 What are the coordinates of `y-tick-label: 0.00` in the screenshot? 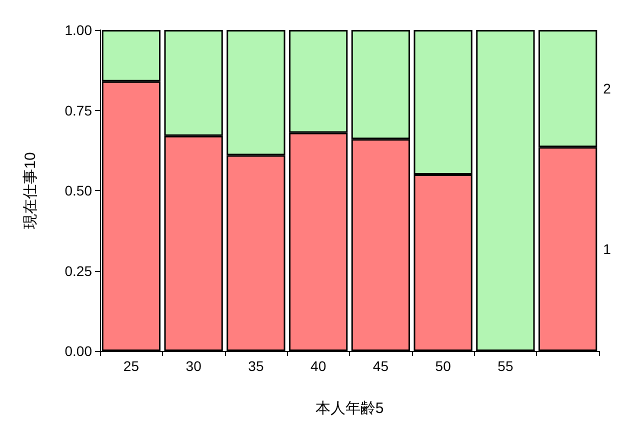 It's located at (78, 351).